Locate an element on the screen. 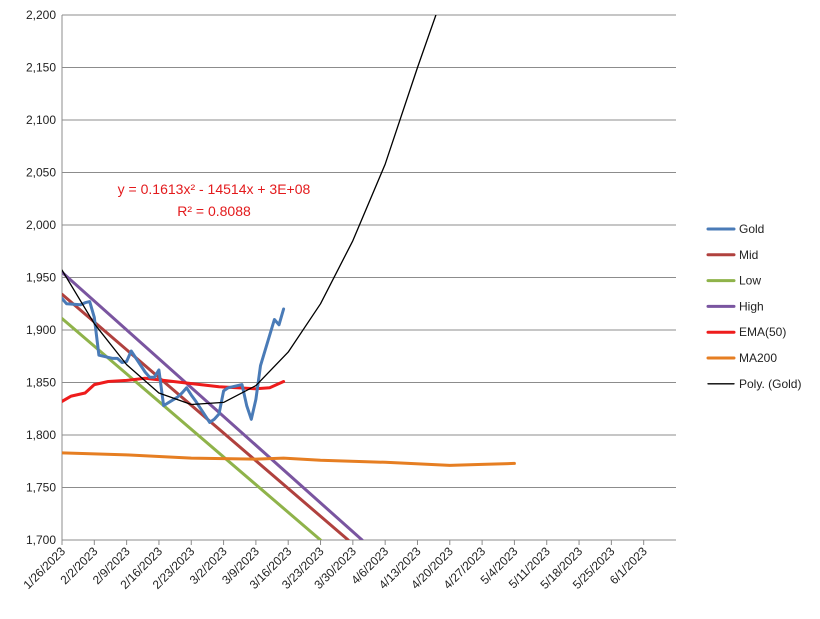 Image resolution: width=820 pixels, height=619 pixels. trendline-equation-text: y = 0.1613x² - 14514x + 3E+08 is located at coordinates (214, 189).